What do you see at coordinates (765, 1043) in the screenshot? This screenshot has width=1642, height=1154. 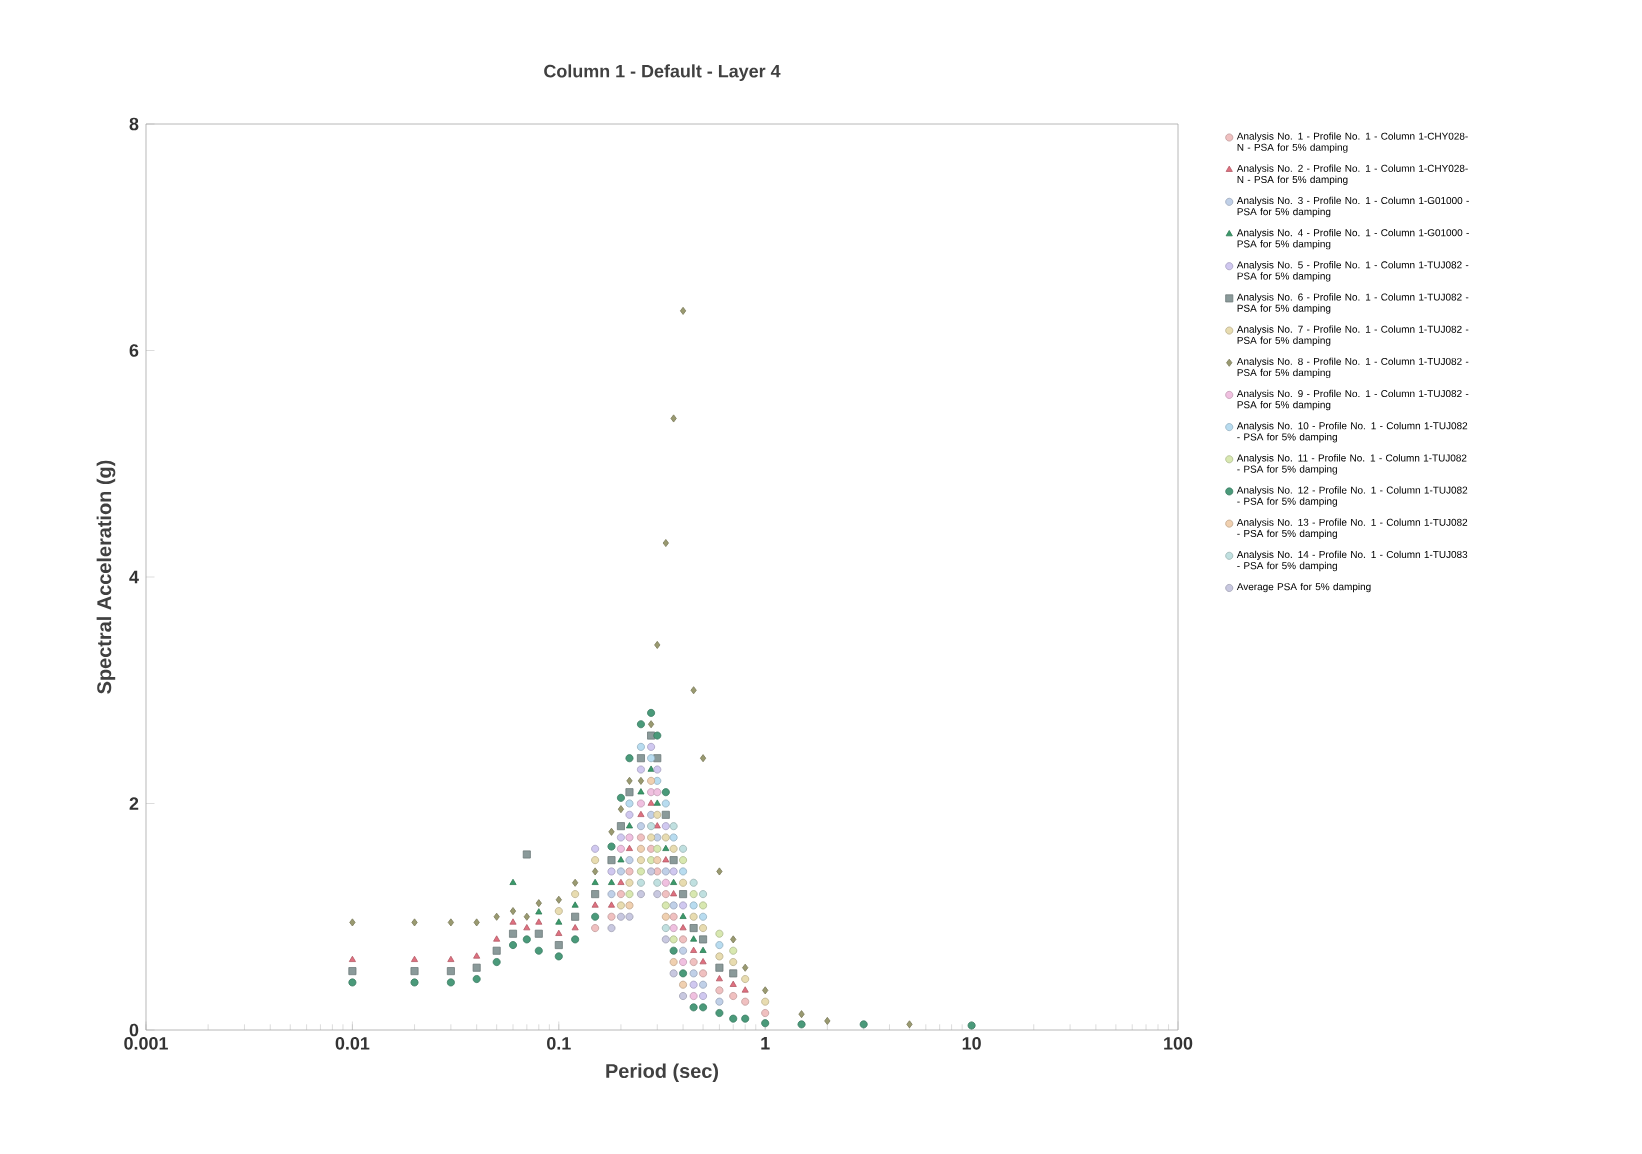 I see `x-tick-label: 1` at bounding box center [765, 1043].